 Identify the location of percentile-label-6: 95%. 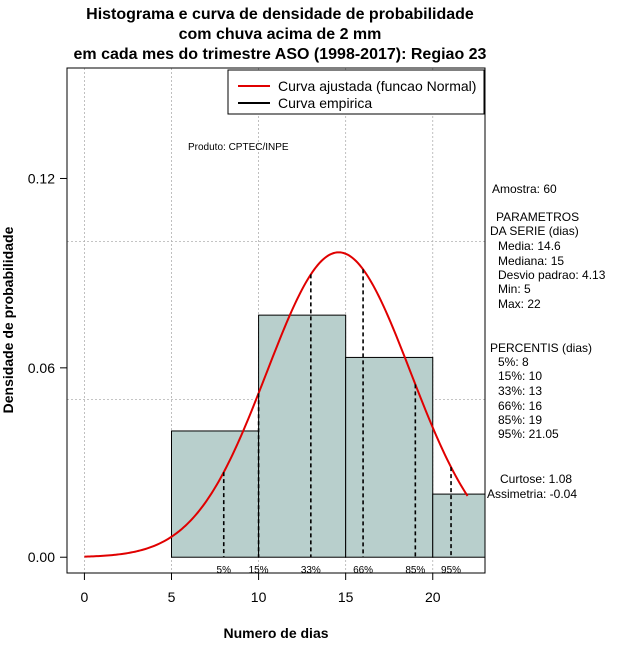
(451, 570).